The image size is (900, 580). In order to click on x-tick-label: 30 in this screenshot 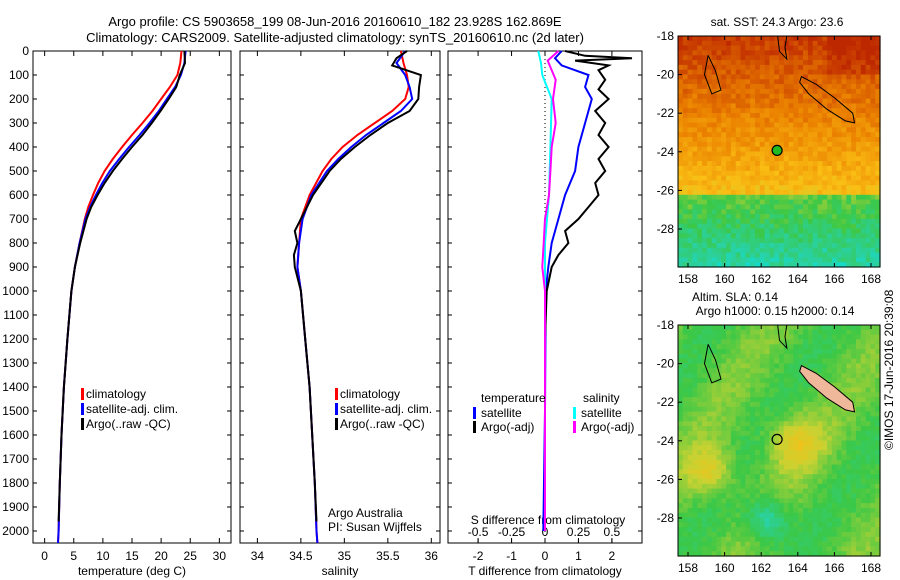, I will do `click(220, 556)`.